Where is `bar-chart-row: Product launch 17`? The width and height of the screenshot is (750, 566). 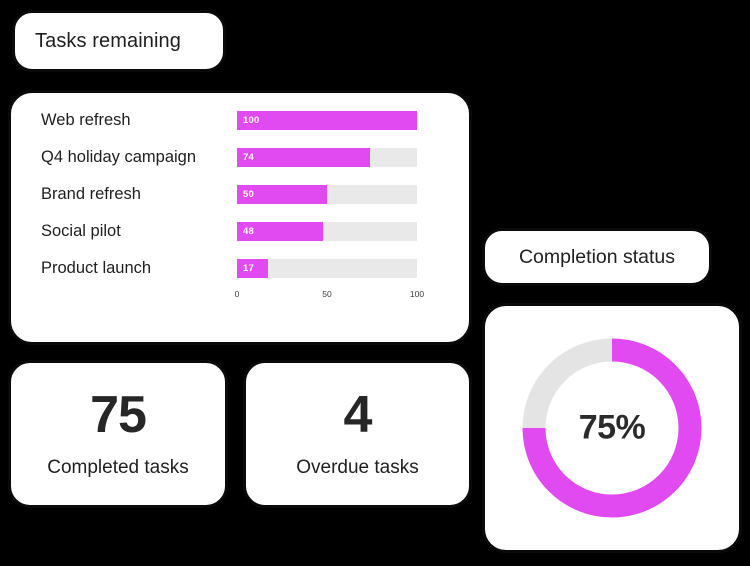 bar-chart-row: Product launch 17 is located at coordinates (244, 268).